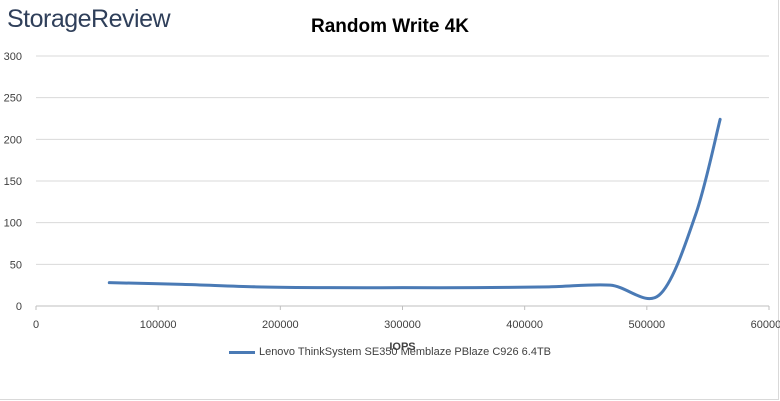 The image size is (780, 401). Describe the element at coordinates (280, 325) in the screenshot. I see `x-tick-label: 200000` at that location.